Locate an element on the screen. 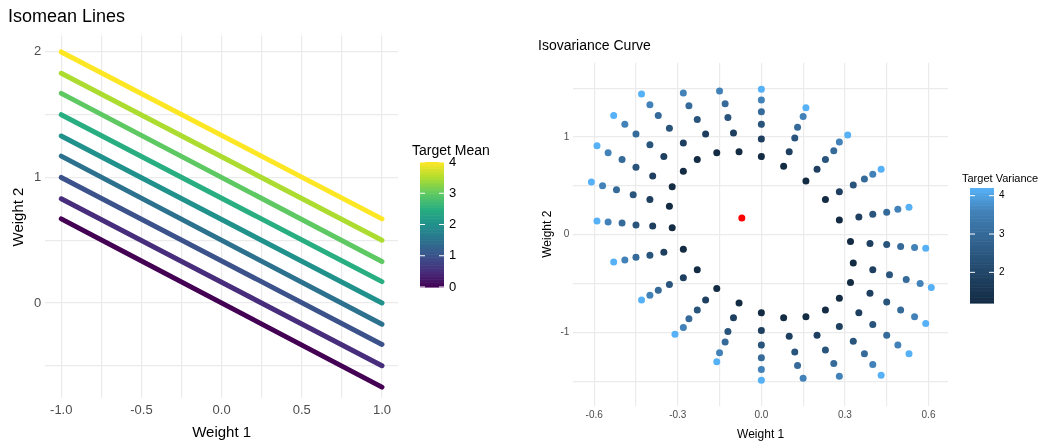  x-axis-title: Weight 1 is located at coordinates (761, 434).